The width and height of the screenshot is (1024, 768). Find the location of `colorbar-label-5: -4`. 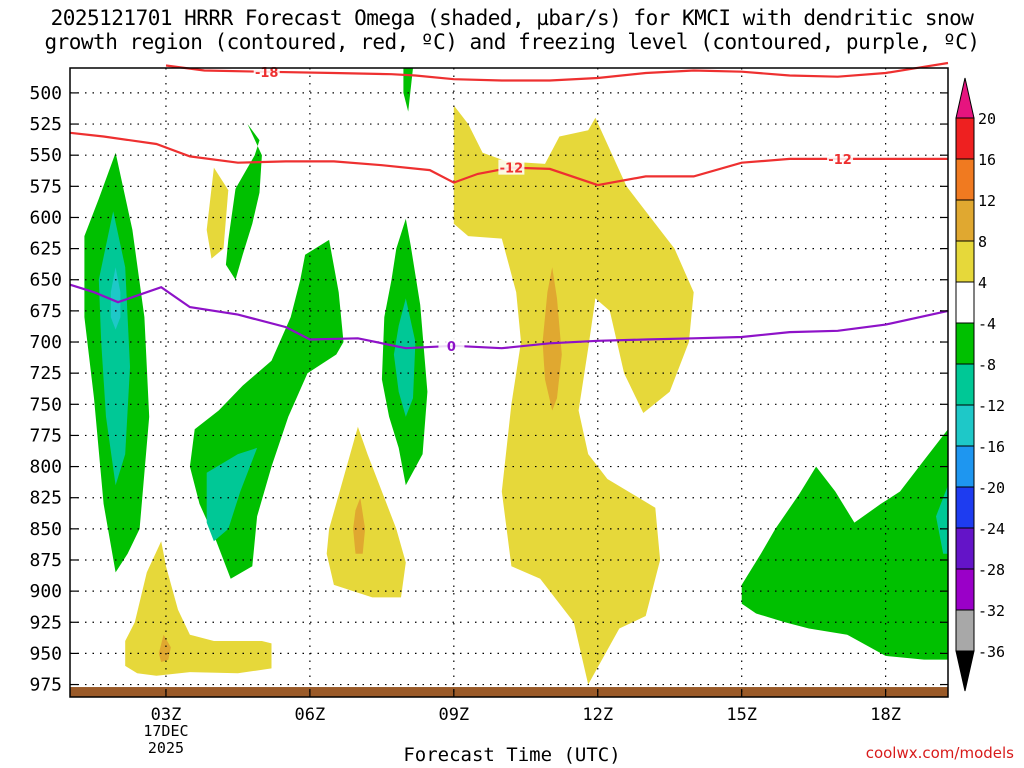

colorbar-label-5: -4 is located at coordinates (987, 324).